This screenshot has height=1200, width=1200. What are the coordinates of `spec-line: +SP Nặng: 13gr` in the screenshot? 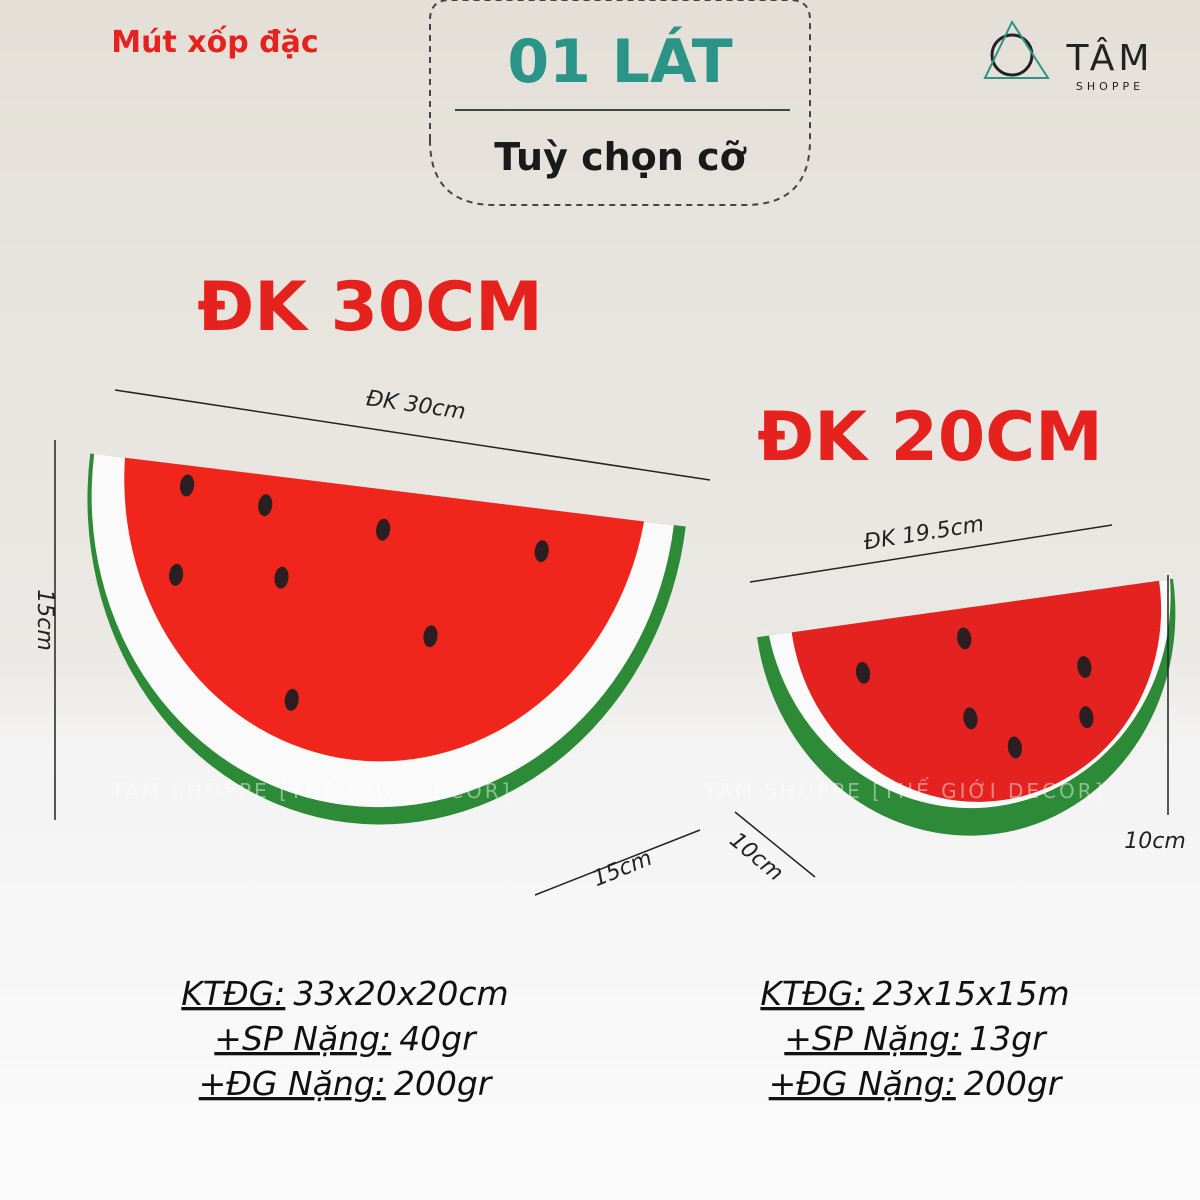 It's located at (916, 1038).